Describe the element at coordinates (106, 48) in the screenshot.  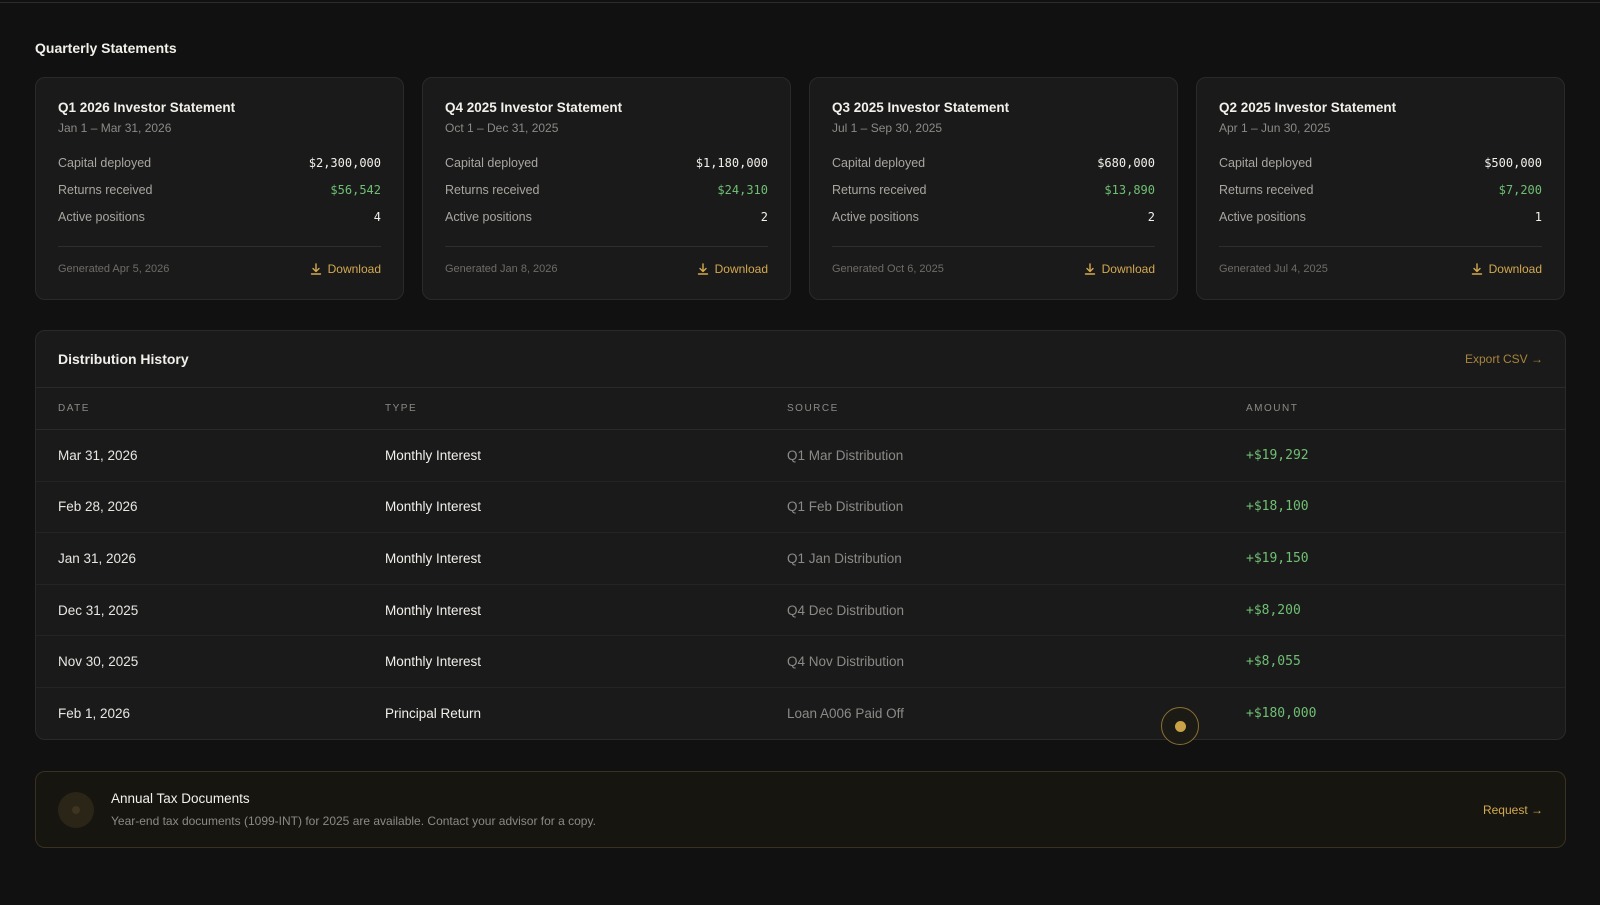
I see `section-title-statements: Quarterly Statements` at that location.